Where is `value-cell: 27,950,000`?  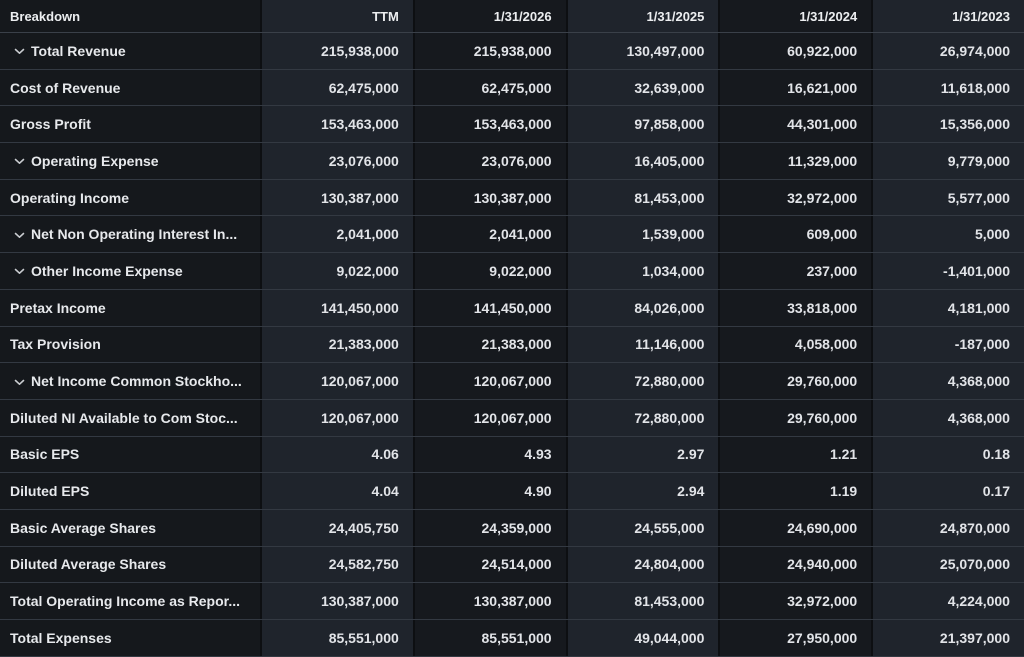
value-cell: 27,950,000 is located at coordinates (795, 638).